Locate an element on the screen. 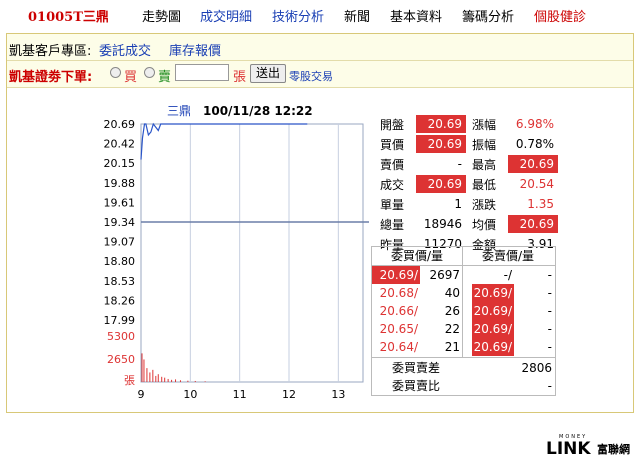 The height and width of the screenshot is (463, 640). tab-trend: 走勢圖 is located at coordinates (162, 17).